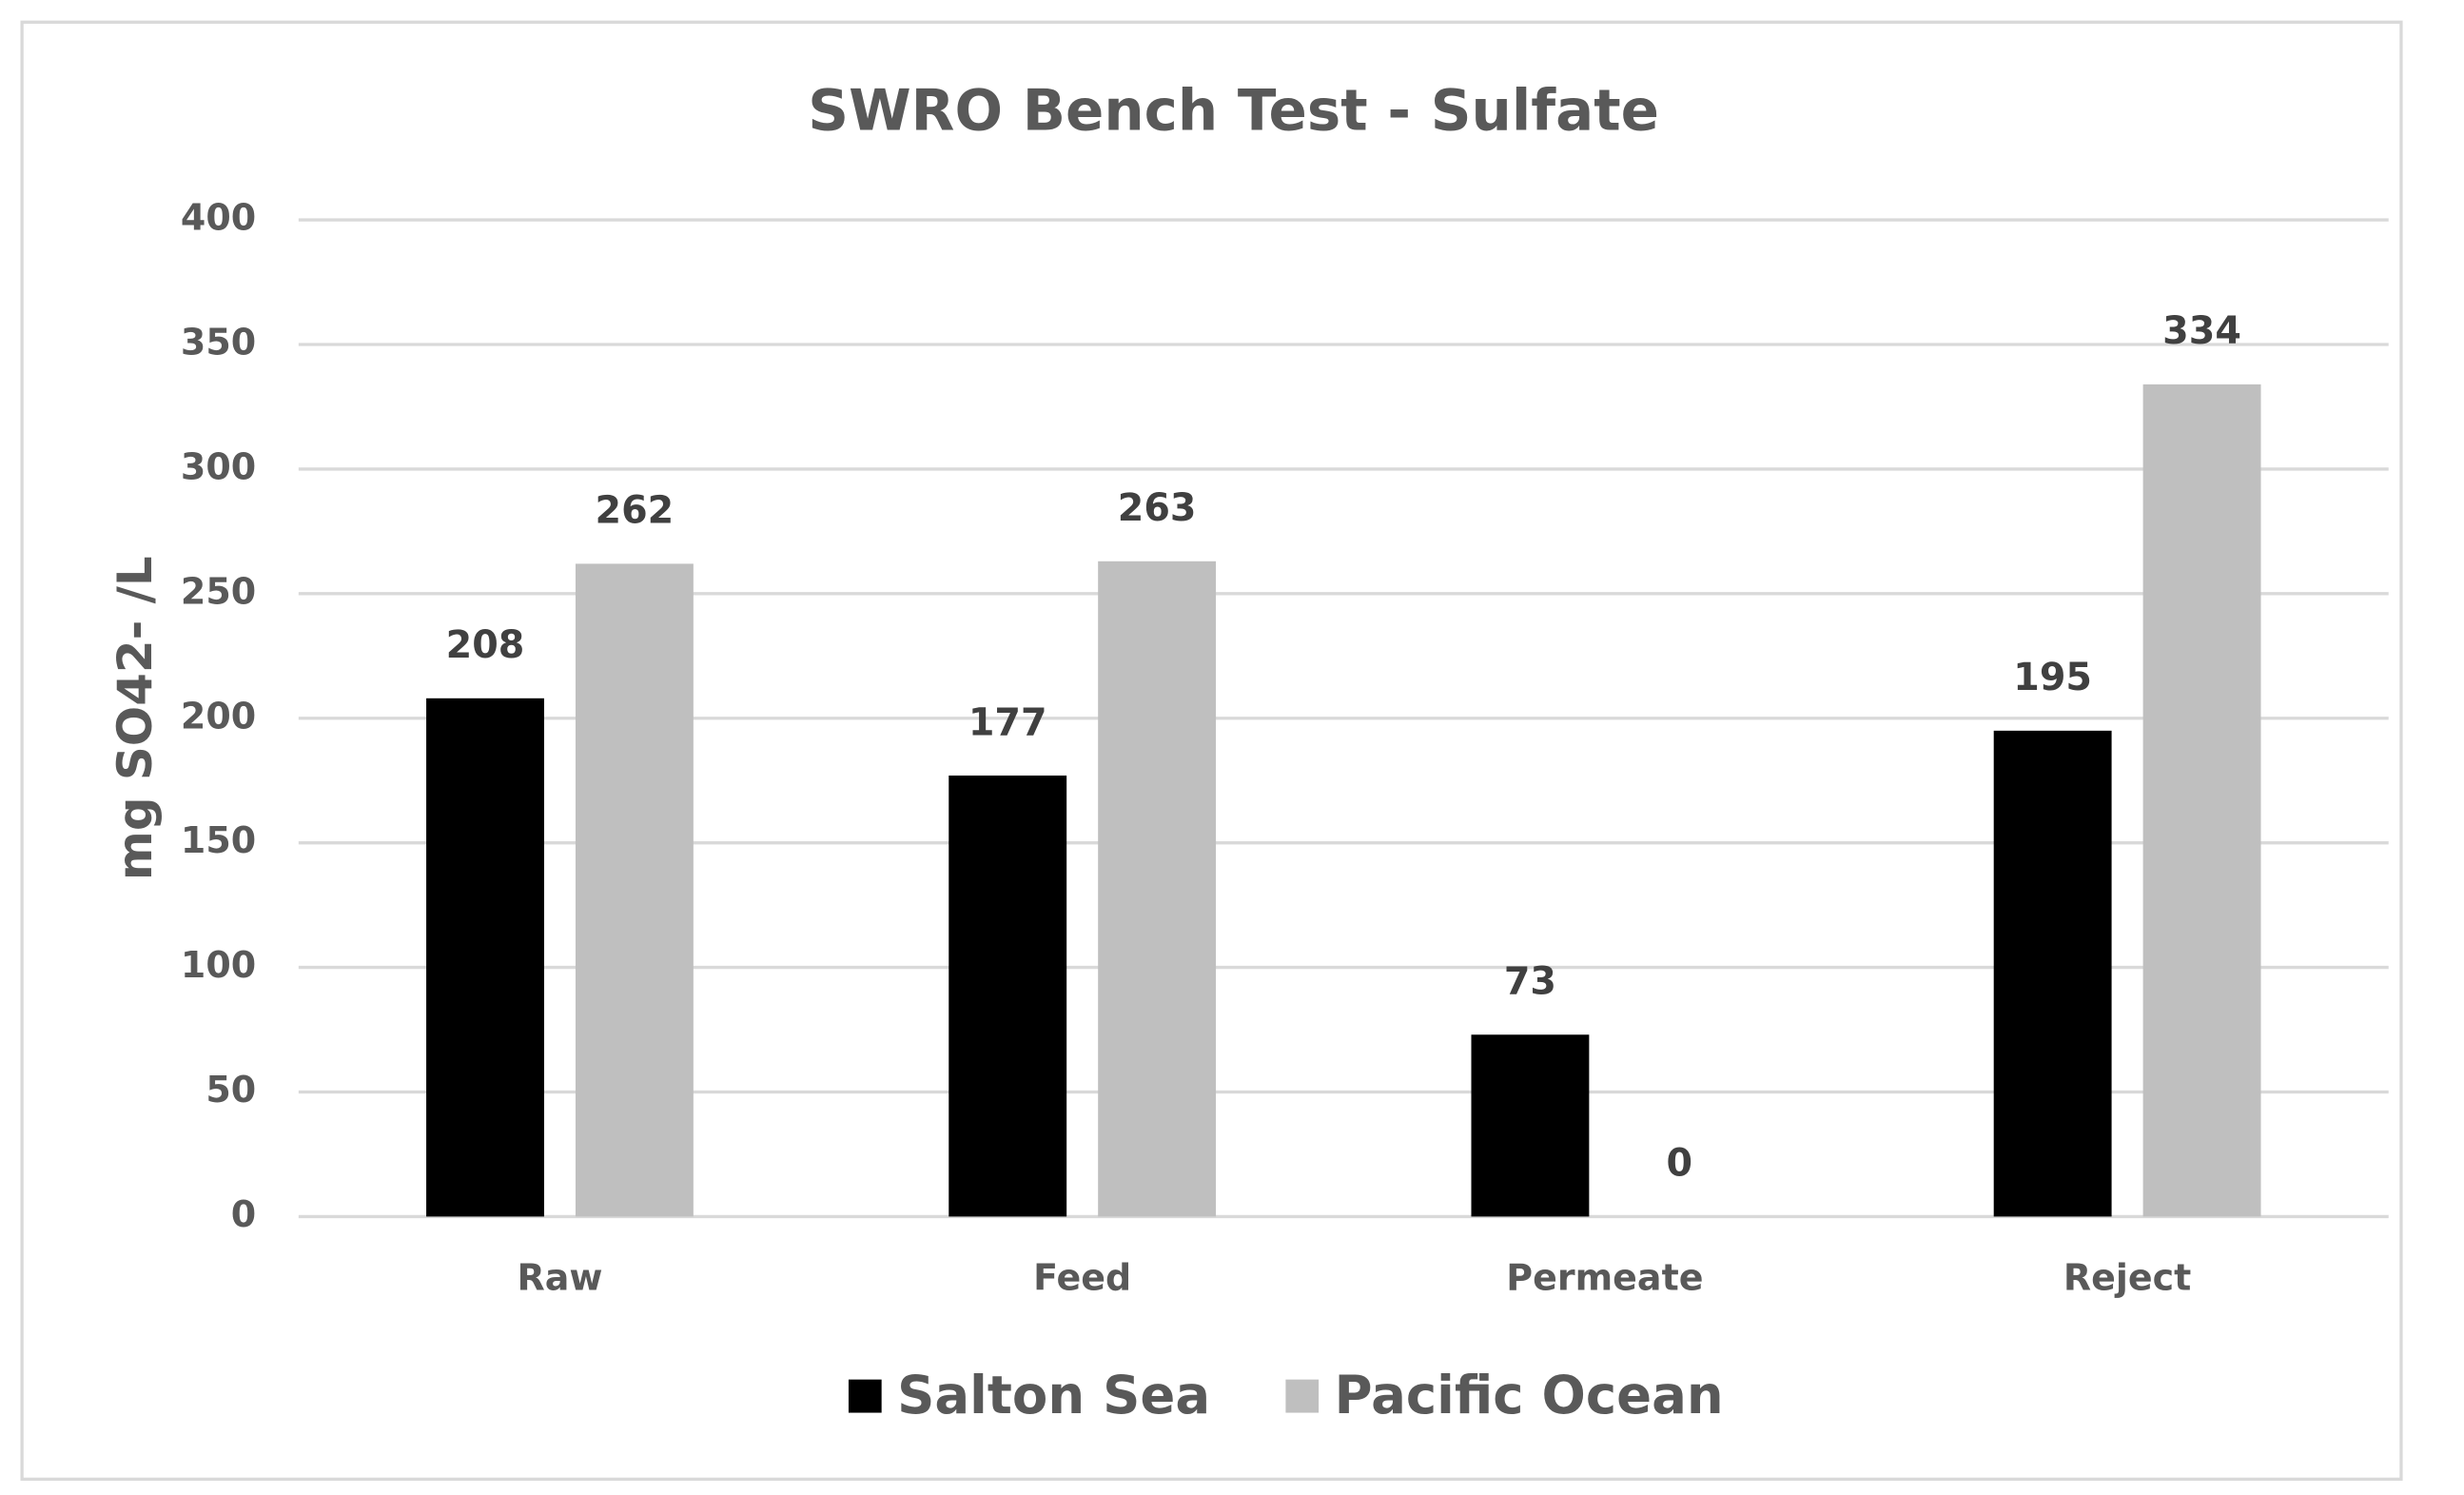 Image resolution: width=2464 pixels, height=1495 pixels. What do you see at coordinates (635, 511) in the screenshot?
I see `data-label: 262` at bounding box center [635, 511].